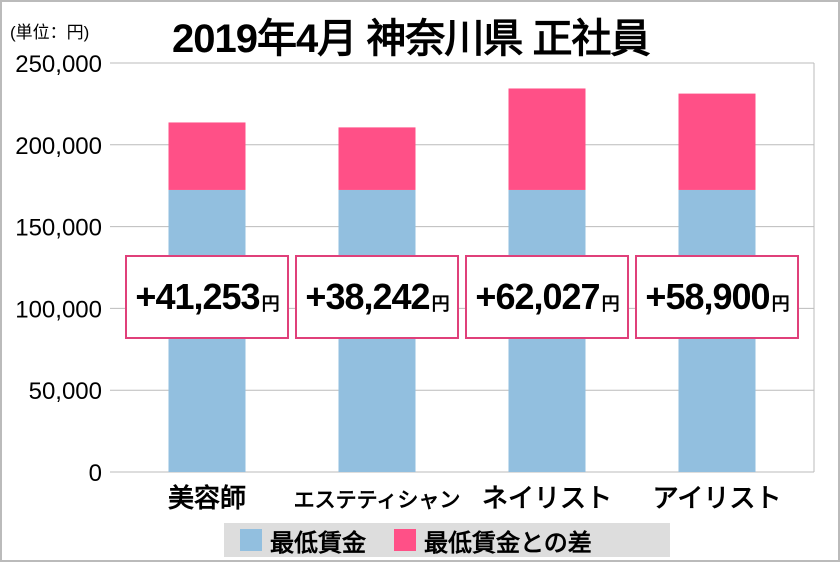 The width and height of the screenshot is (840, 562). I want to click on x-tick-label: 美容師, so click(207, 498).